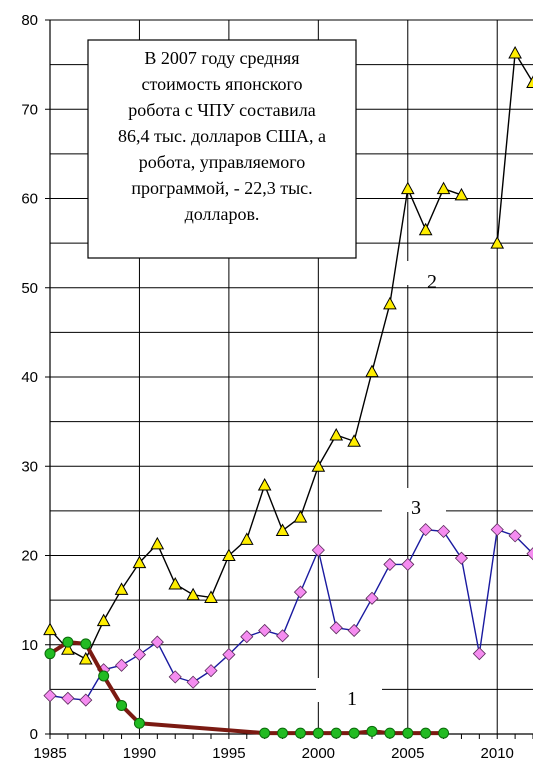 Image resolution: width=533 pixels, height=774 pixels. Describe the element at coordinates (222, 84) in the screenshot. I see `annotation-line: стоимость японского` at that location.